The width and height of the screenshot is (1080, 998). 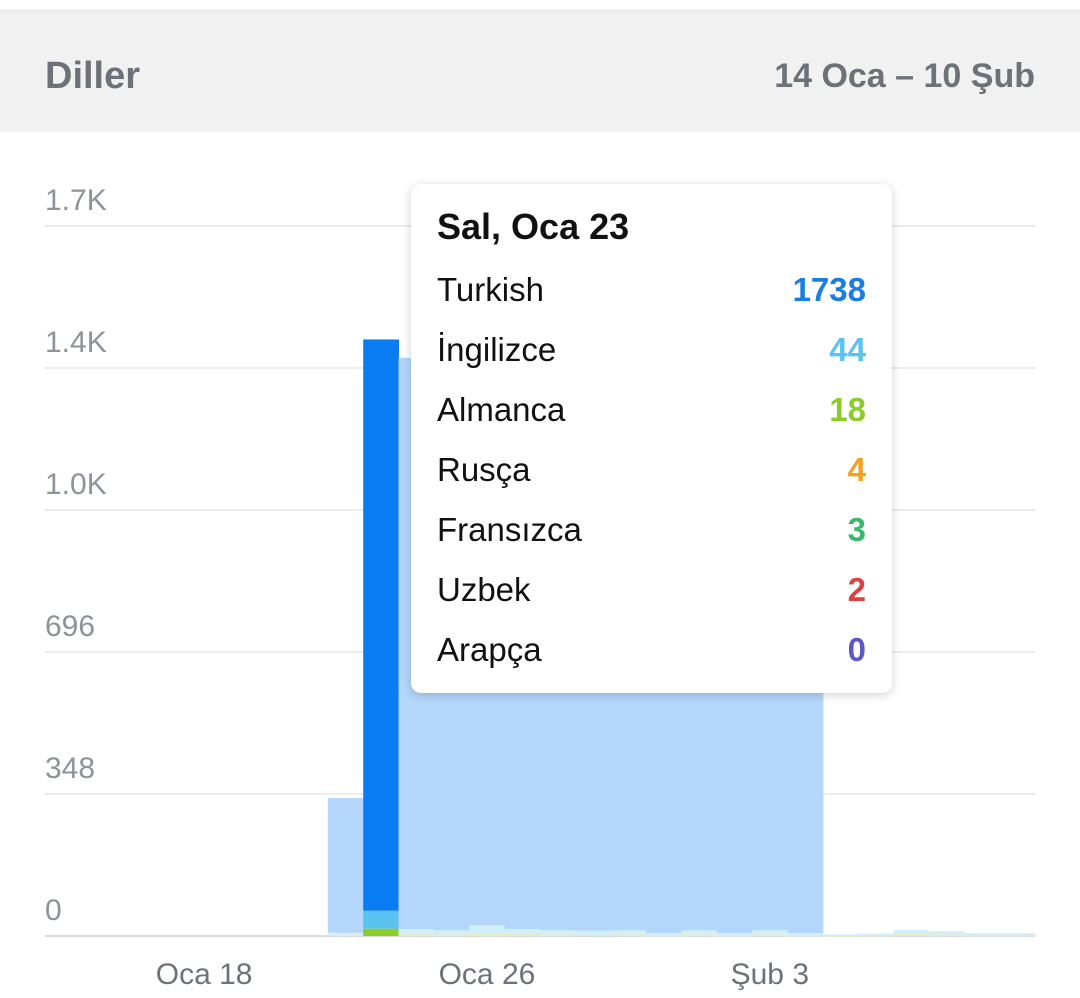 What do you see at coordinates (651, 650) in the screenshot?
I see `tooltip-row-arapca: Arapça 0` at bounding box center [651, 650].